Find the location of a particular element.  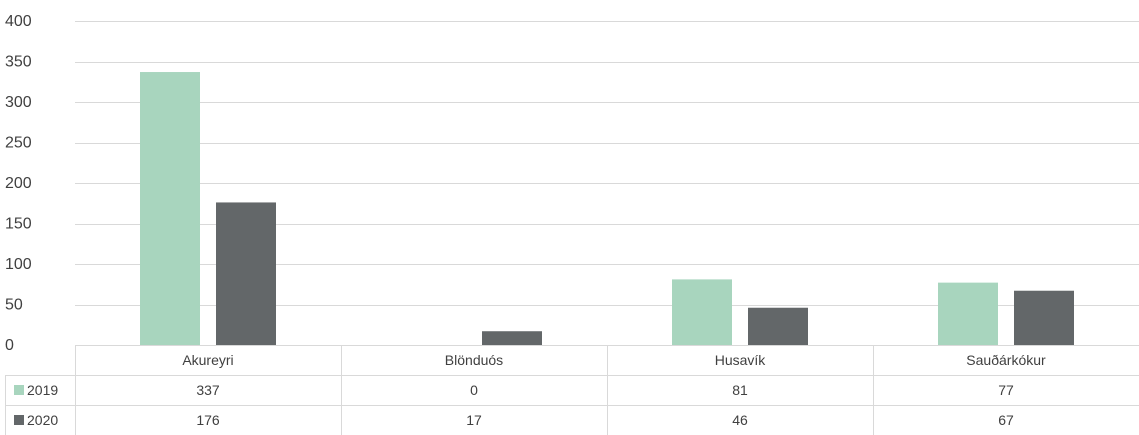

data-label: 46 is located at coordinates (740, 420).